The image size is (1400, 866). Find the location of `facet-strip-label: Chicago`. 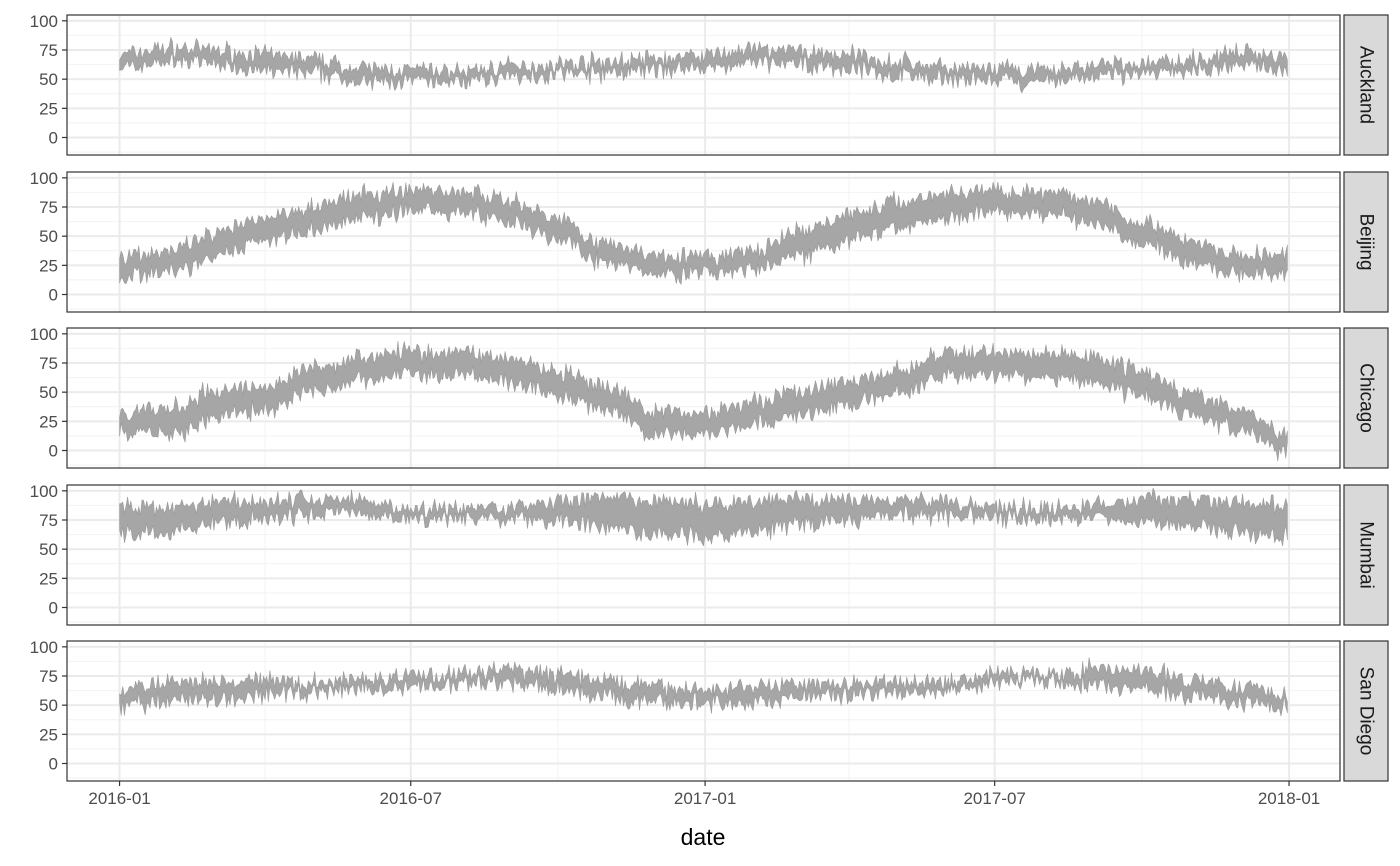

facet-strip-label: Chicago is located at coordinates (1366, 398).